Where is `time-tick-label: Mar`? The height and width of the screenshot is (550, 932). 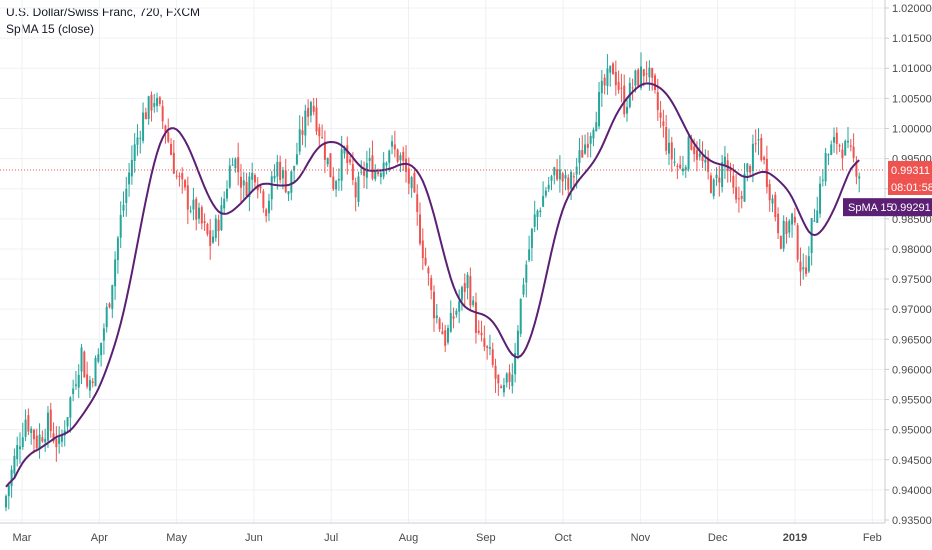
time-tick-label: Mar is located at coordinates (22, 538).